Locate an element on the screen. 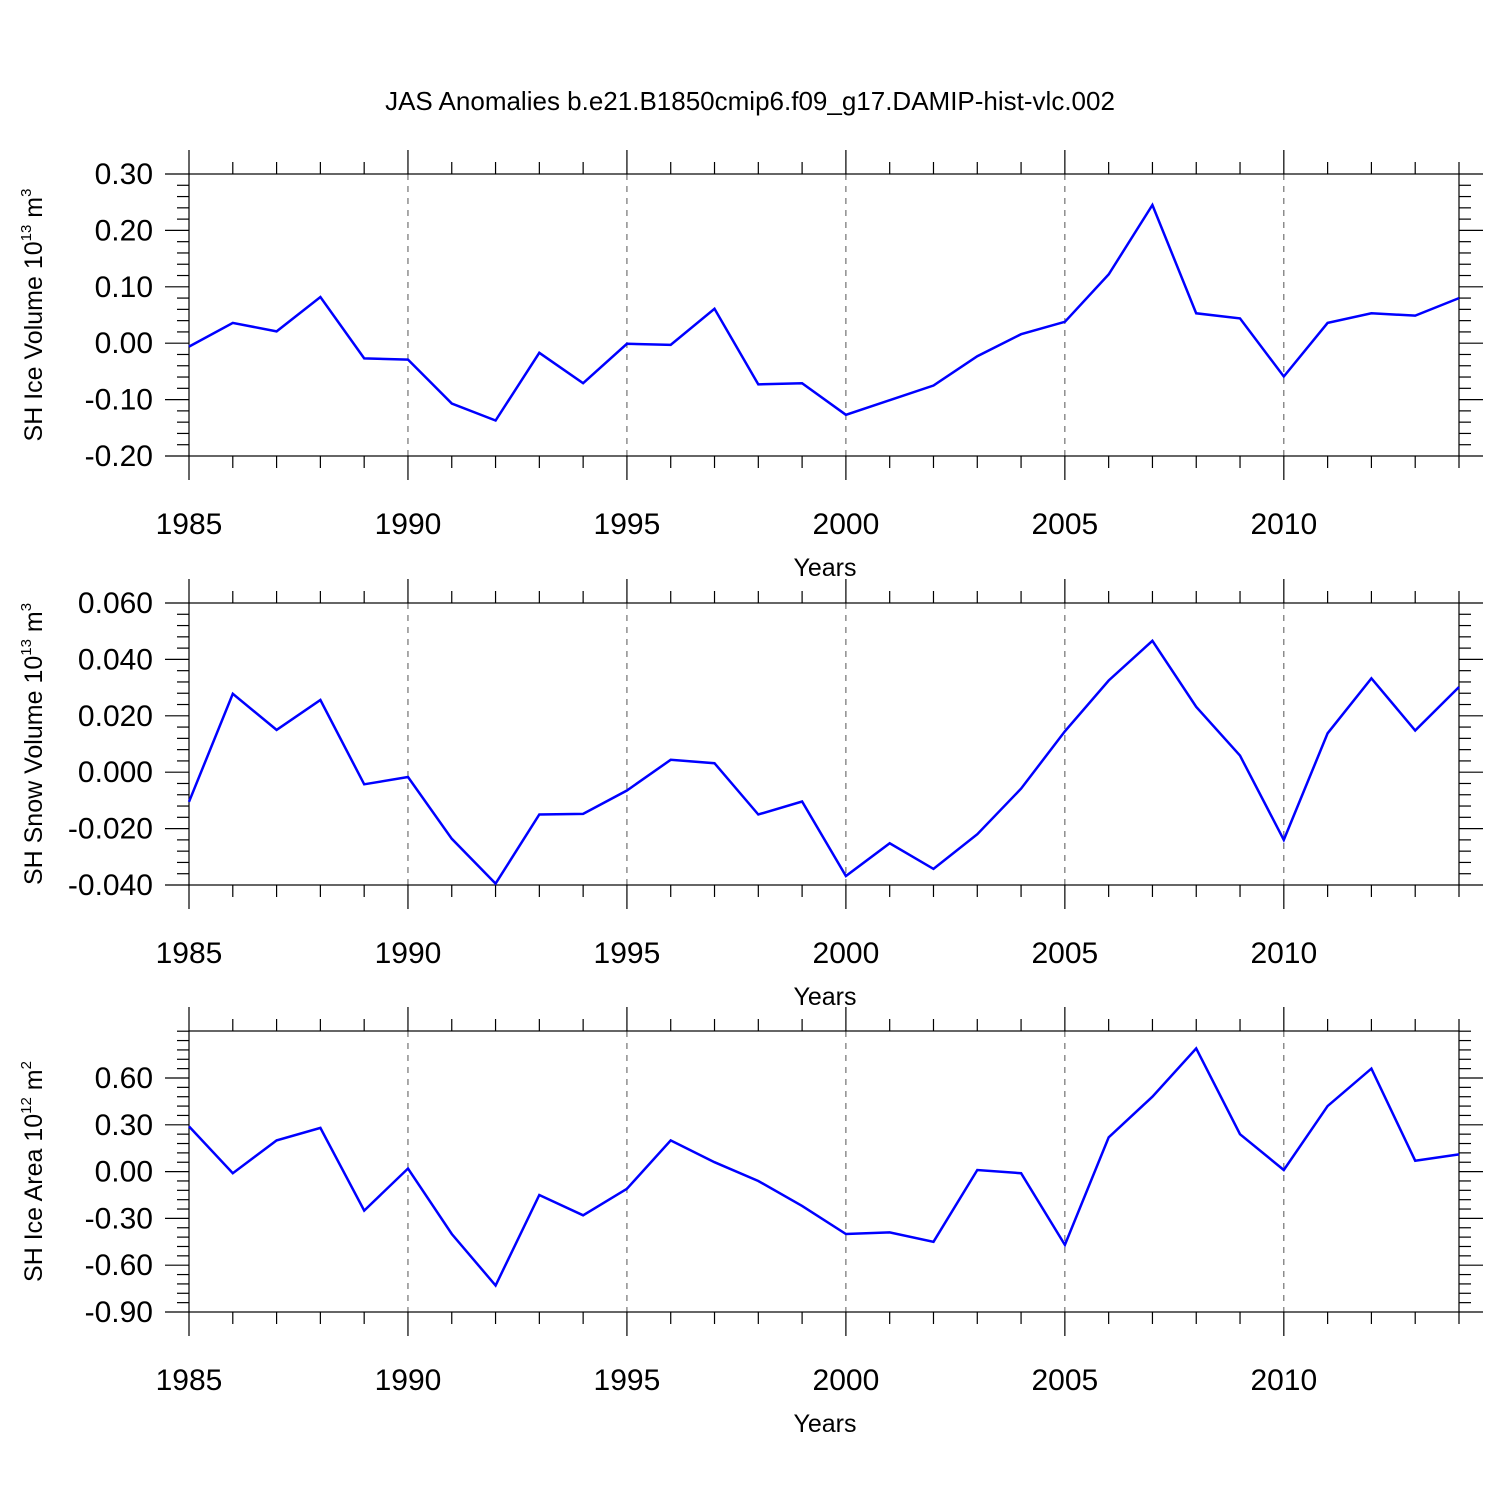  y-axis-title-text: SH Ice Area 10 is located at coordinates (34, 1198).